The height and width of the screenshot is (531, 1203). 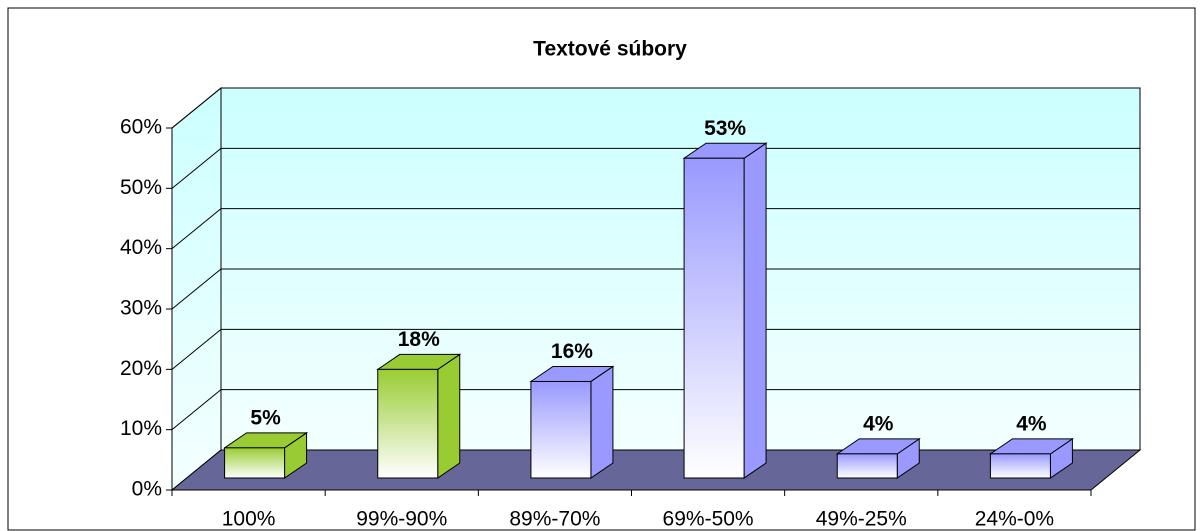 I want to click on y-tick-label: 60%, so click(x=141, y=127).